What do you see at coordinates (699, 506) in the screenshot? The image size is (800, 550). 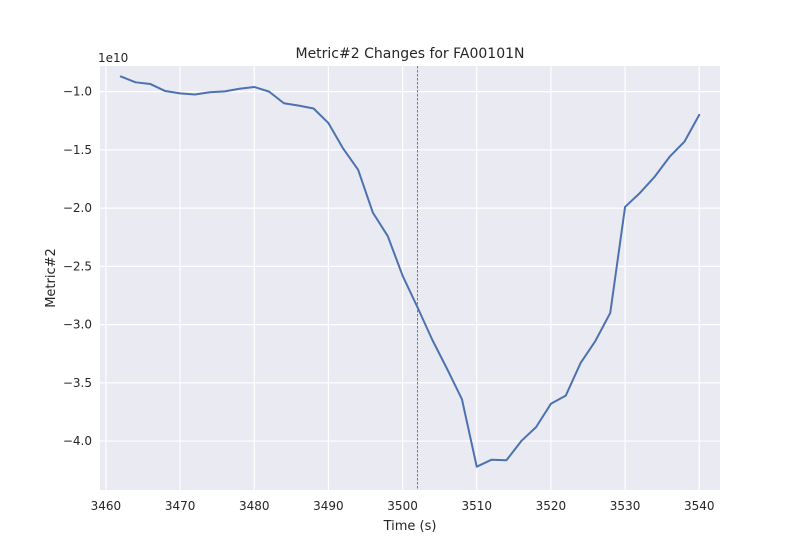 I see `x-tick-label: 3540` at bounding box center [699, 506].